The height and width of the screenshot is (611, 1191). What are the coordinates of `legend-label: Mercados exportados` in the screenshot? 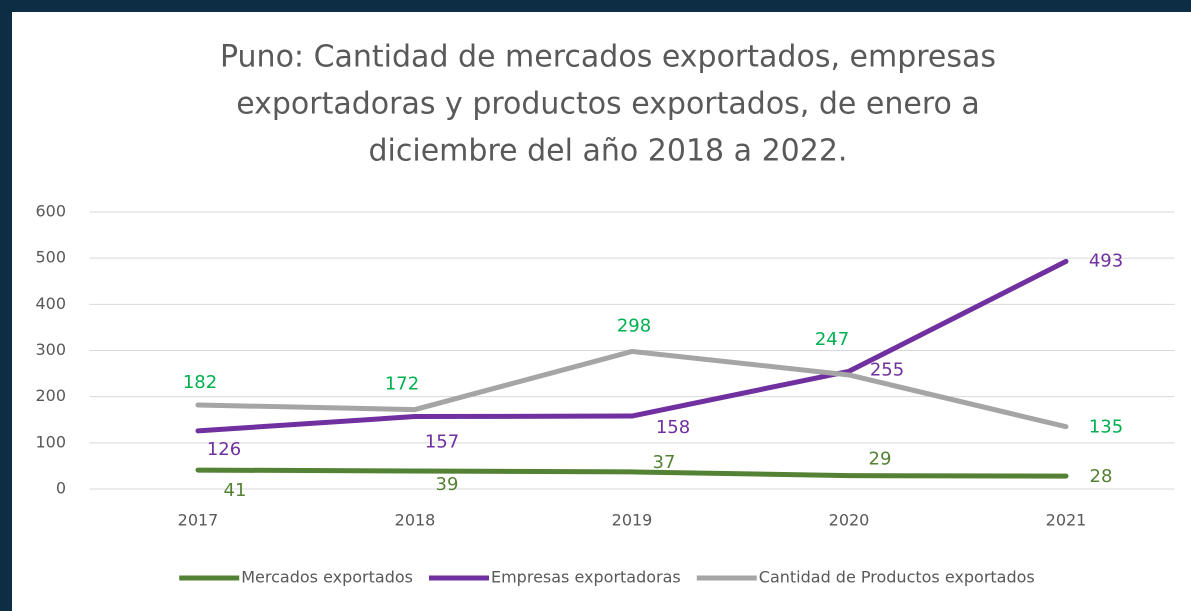 It's located at (327, 577).